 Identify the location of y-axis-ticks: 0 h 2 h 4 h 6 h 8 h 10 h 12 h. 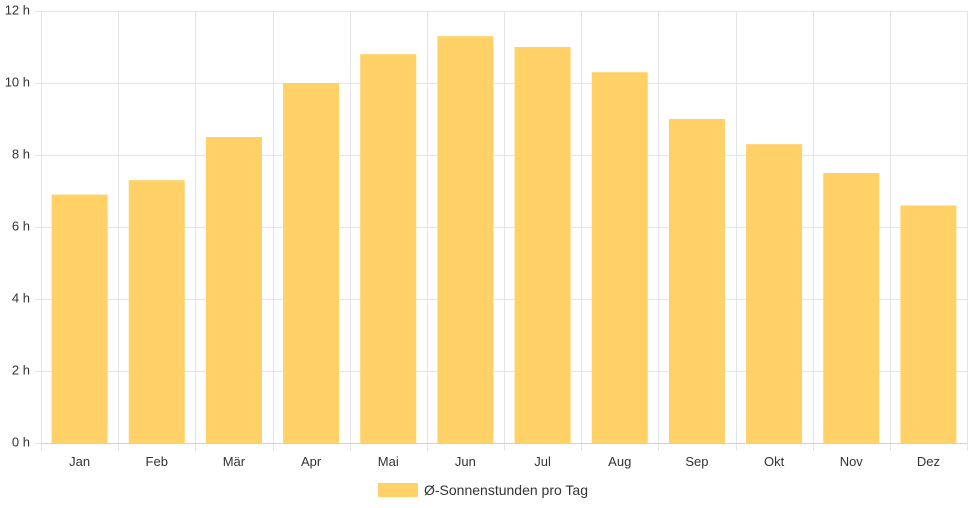
(17, 225).